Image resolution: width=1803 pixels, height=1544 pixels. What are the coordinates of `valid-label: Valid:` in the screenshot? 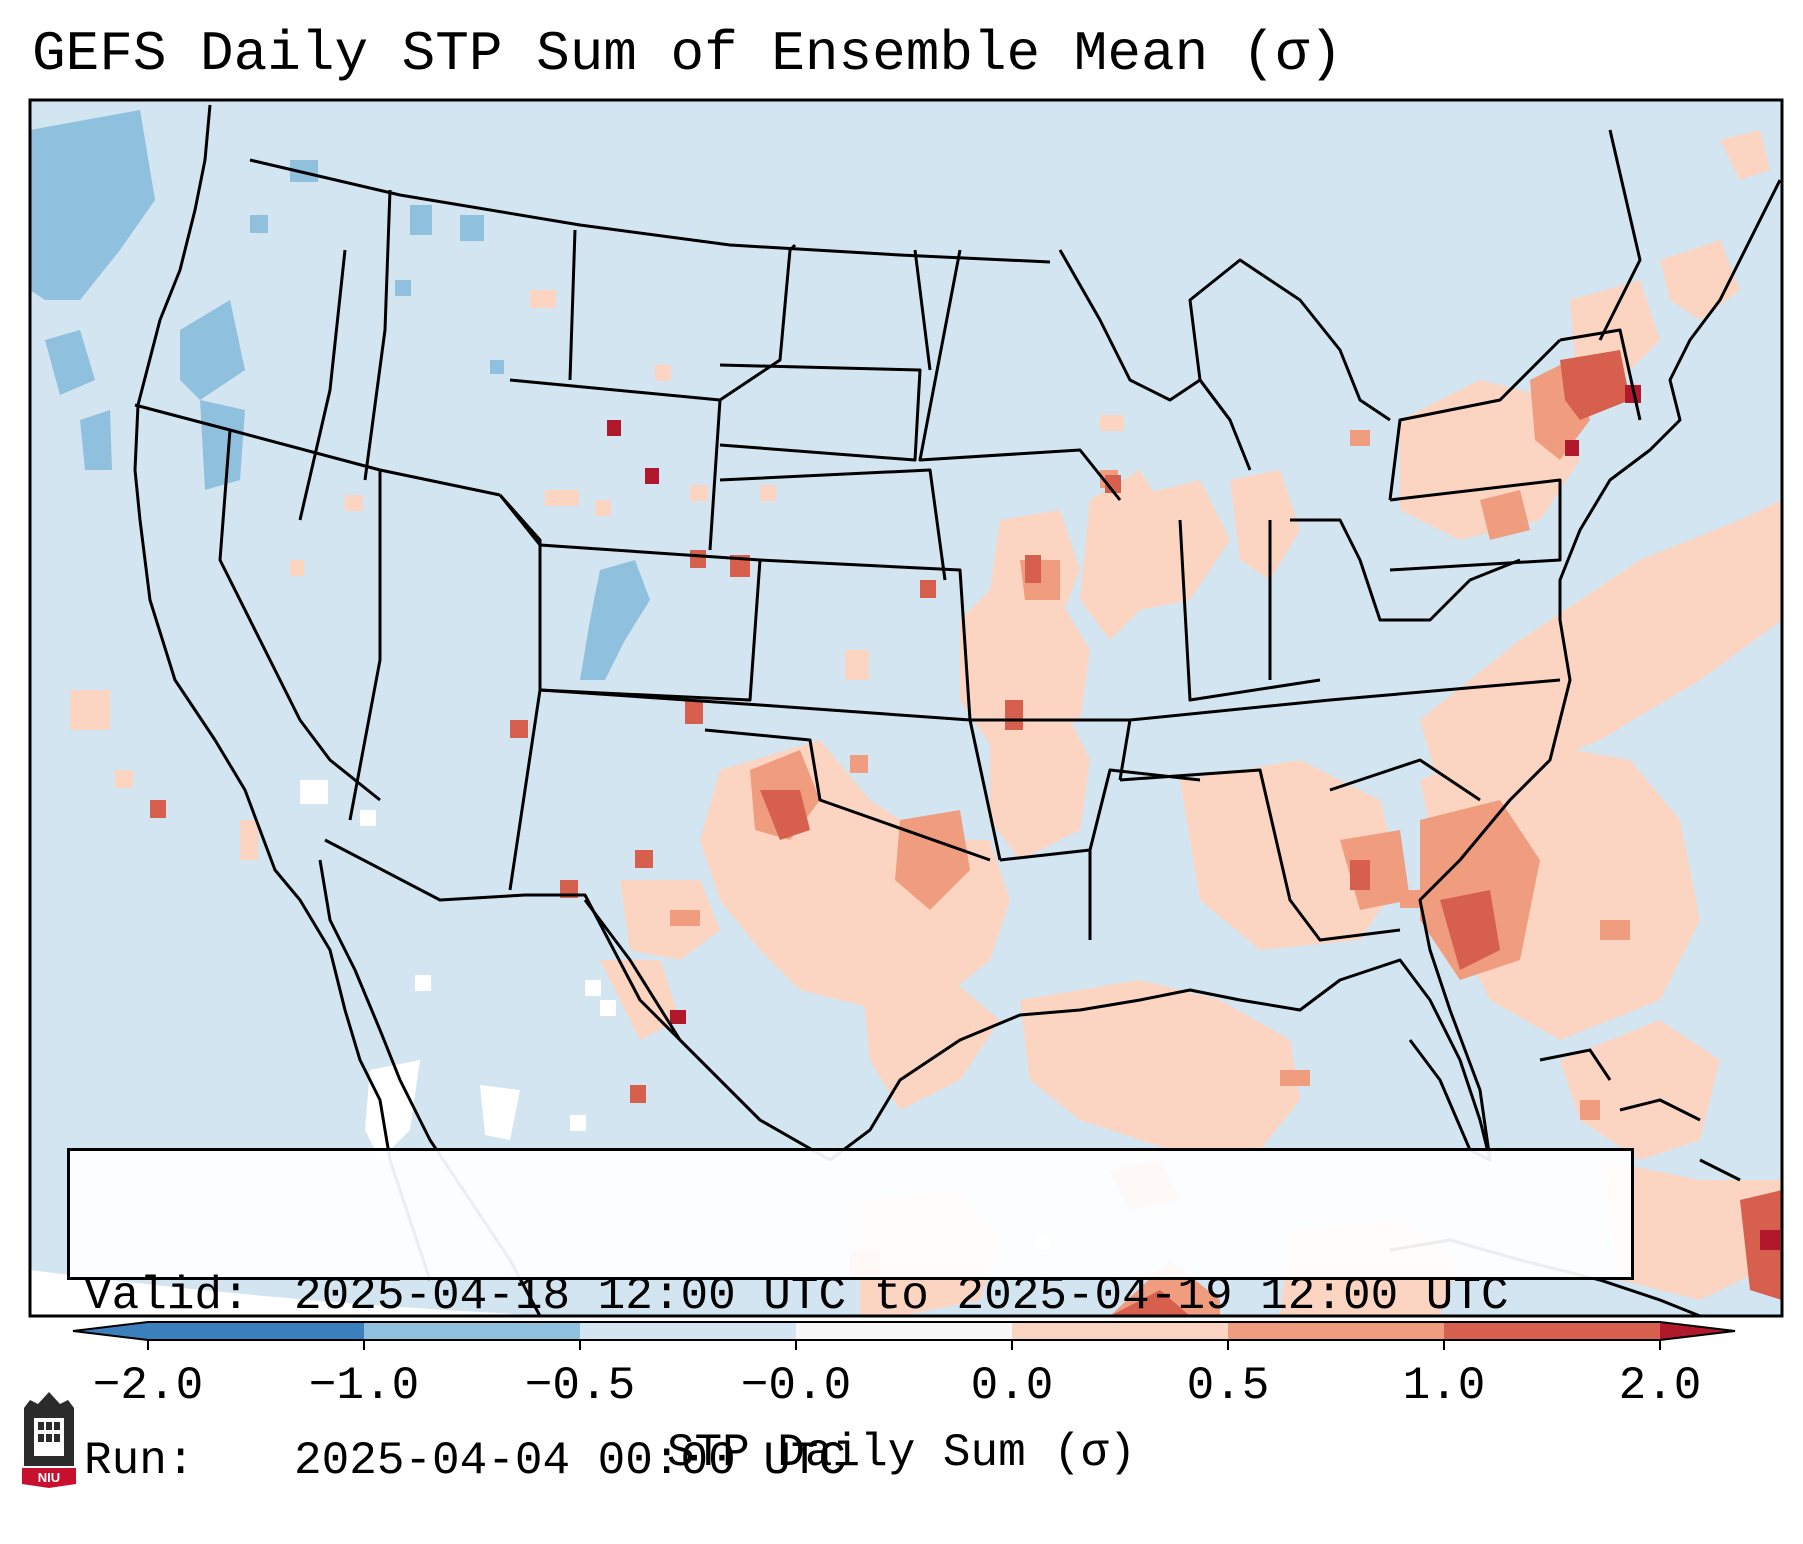 It's located at (167, 1296).